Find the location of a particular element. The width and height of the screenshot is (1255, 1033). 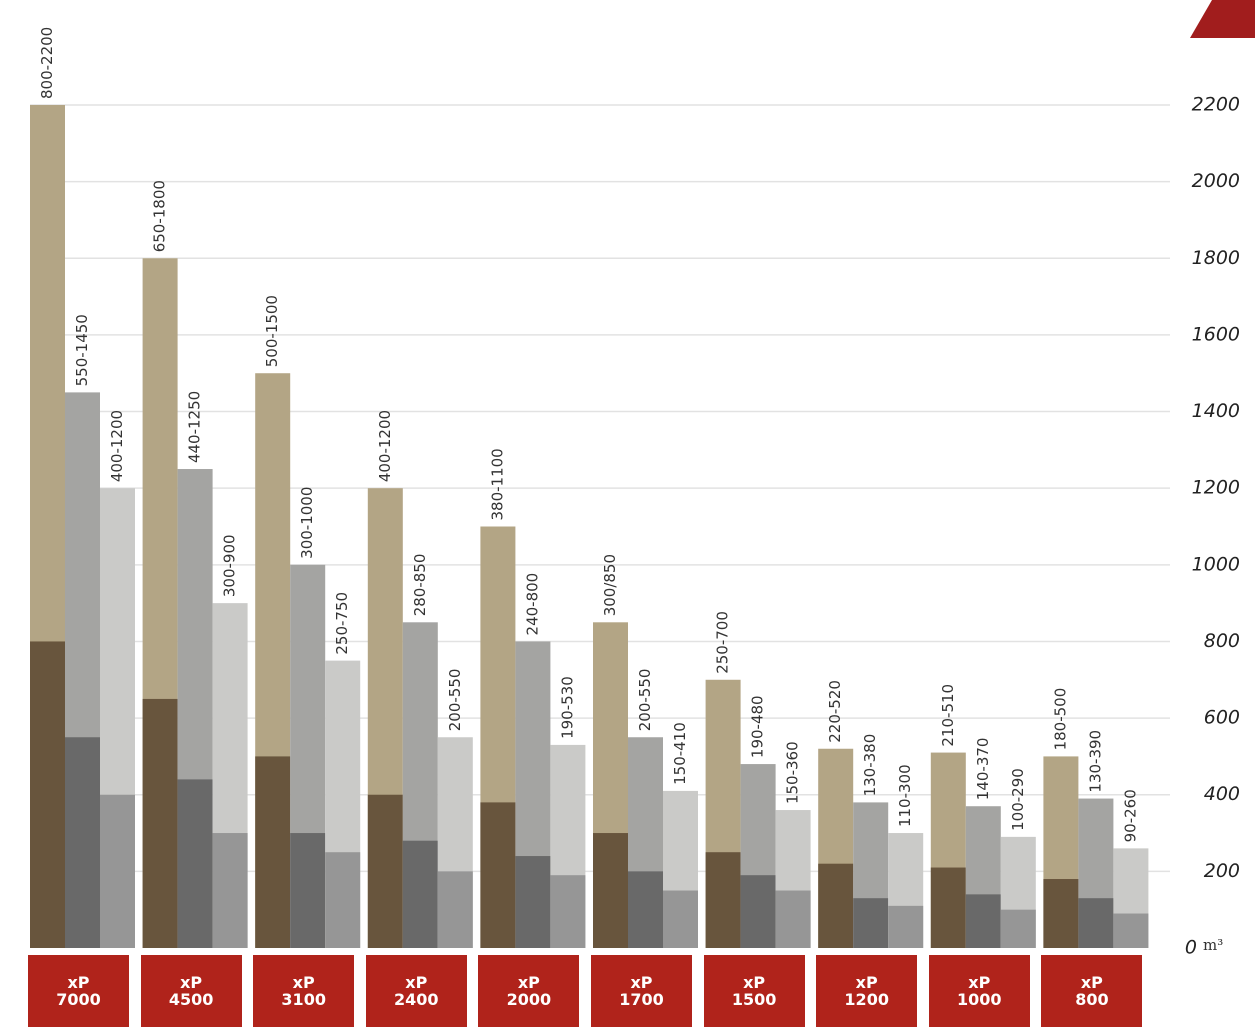

unit-label: m³ is located at coordinates (1213, 945).